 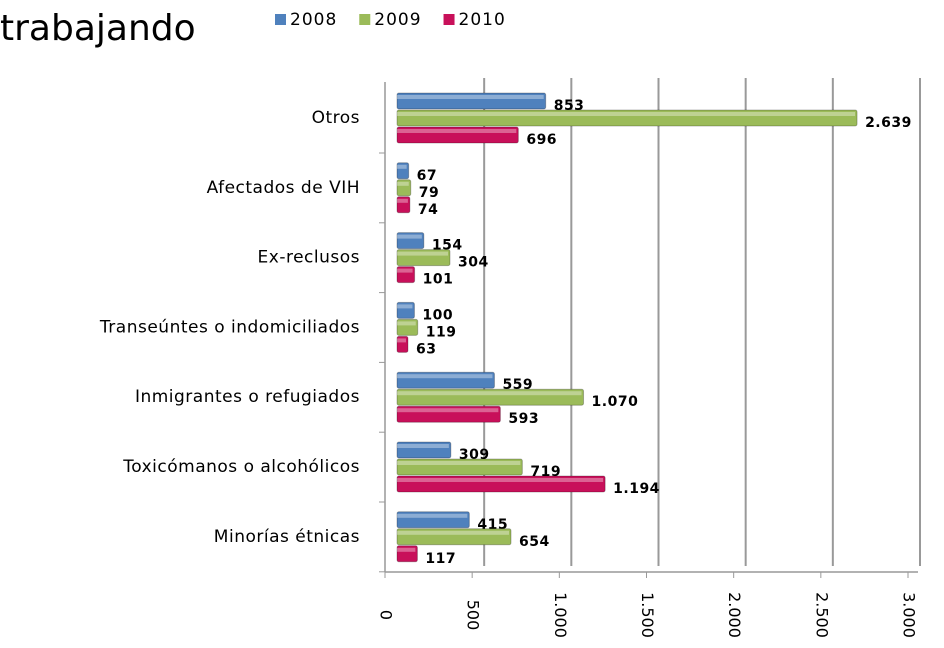 What do you see at coordinates (523, 419) in the screenshot?
I see `data-label: 593` at bounding box center [523, 419].